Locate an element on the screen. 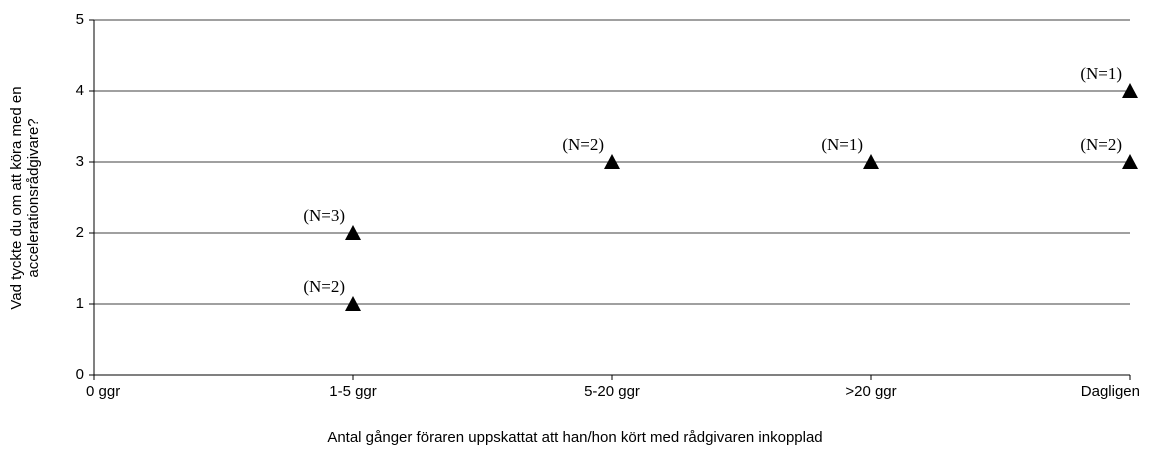 The image size is (1150, 451). y-tick-label: 1 is located at coordinates (80, 303).